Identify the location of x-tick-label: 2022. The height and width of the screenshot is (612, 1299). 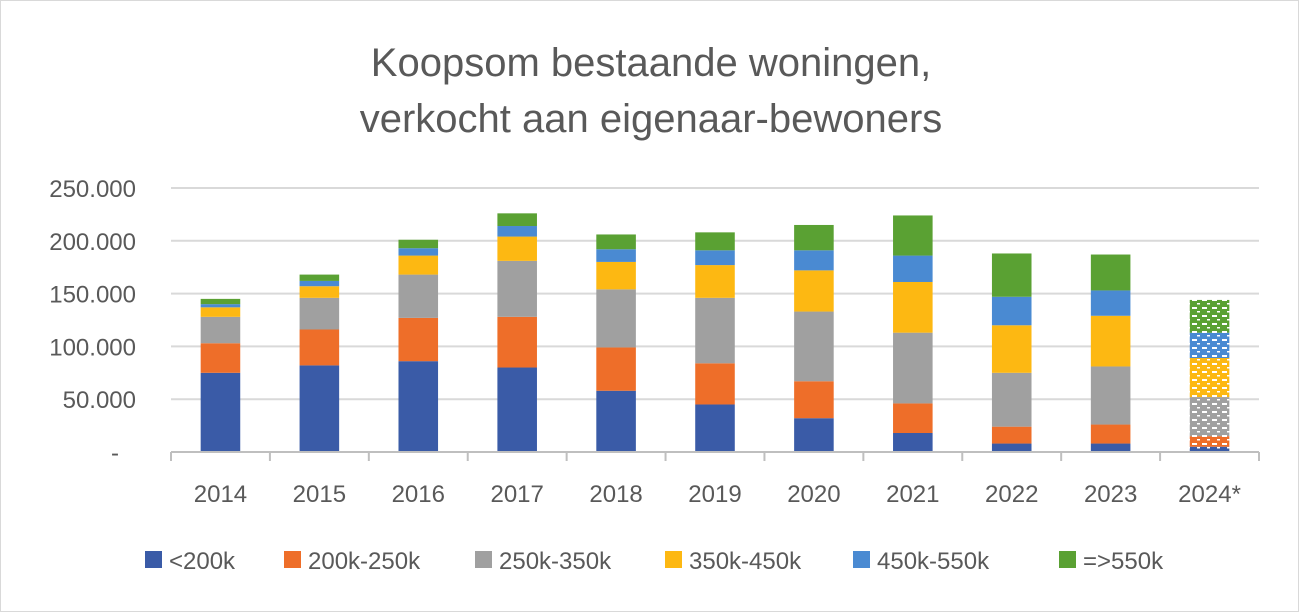
(1011, 494).